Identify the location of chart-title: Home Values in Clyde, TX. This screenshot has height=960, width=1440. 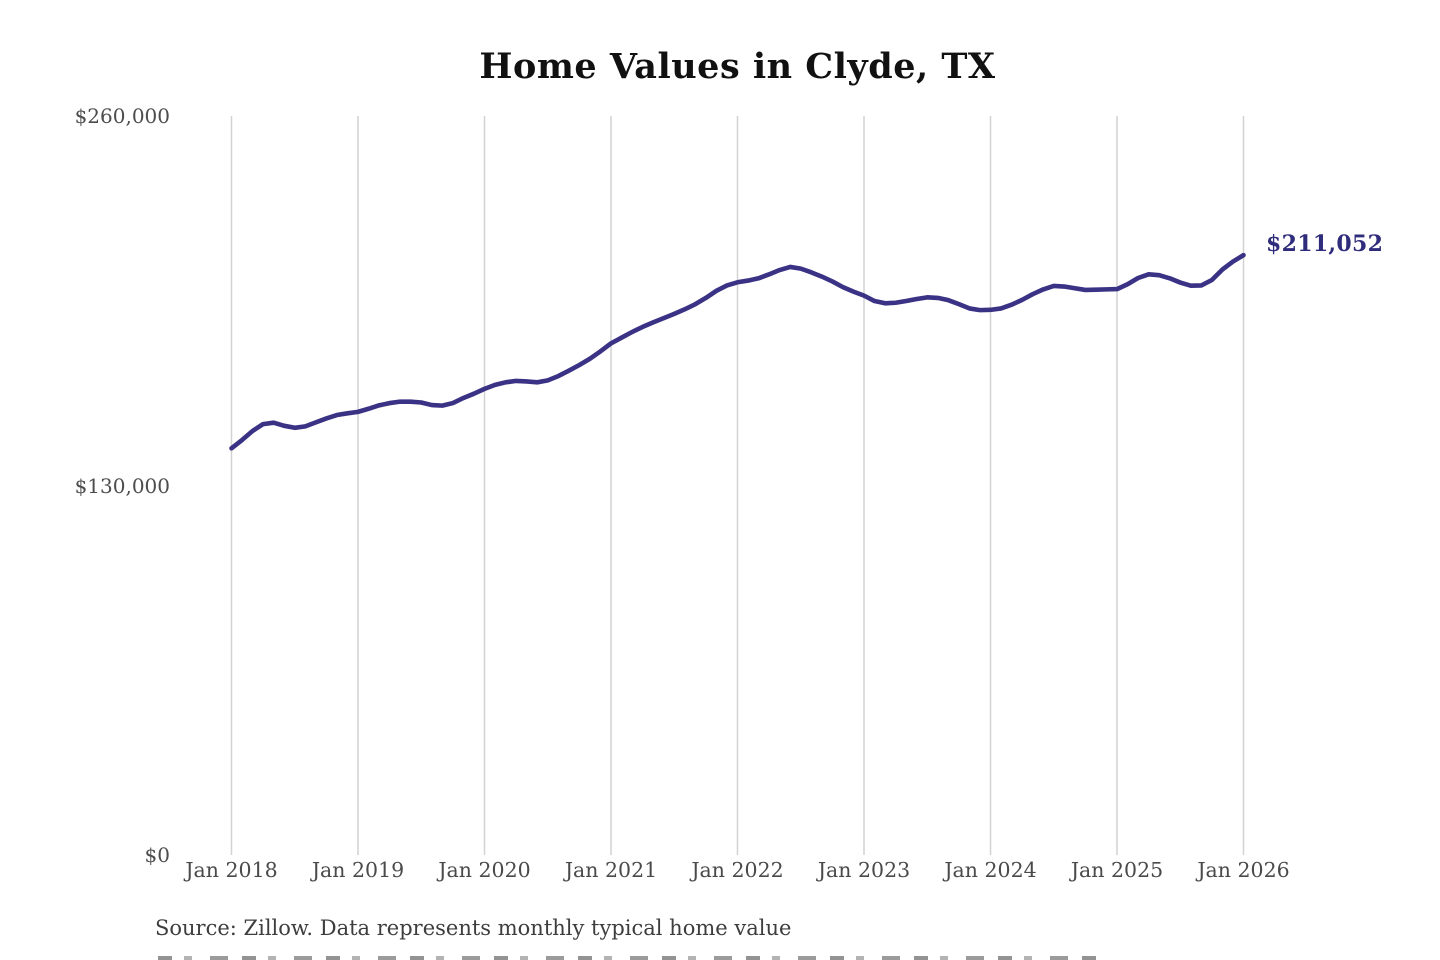
(737, 66).